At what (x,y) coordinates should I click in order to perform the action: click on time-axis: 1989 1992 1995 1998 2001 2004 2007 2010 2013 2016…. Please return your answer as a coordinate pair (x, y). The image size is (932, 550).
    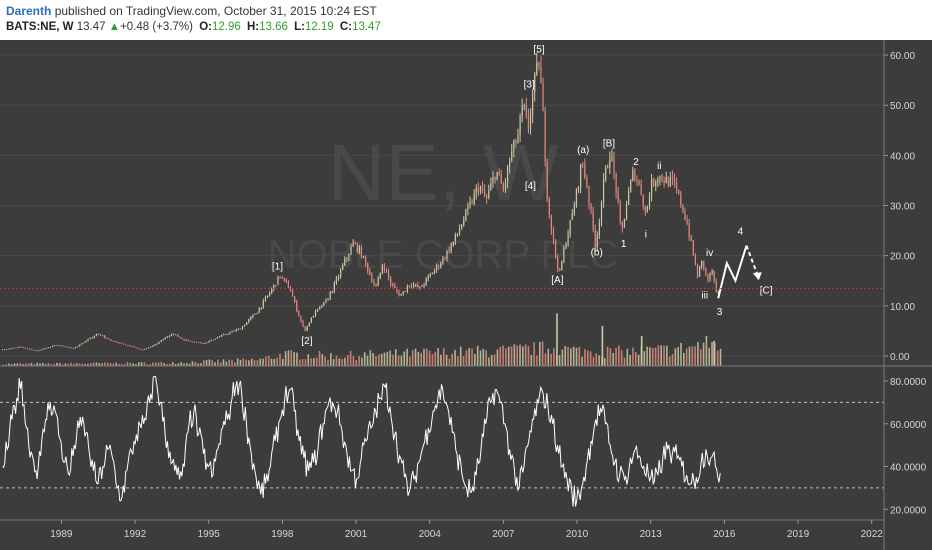
    Looking at the image, I should click on (466, 530).